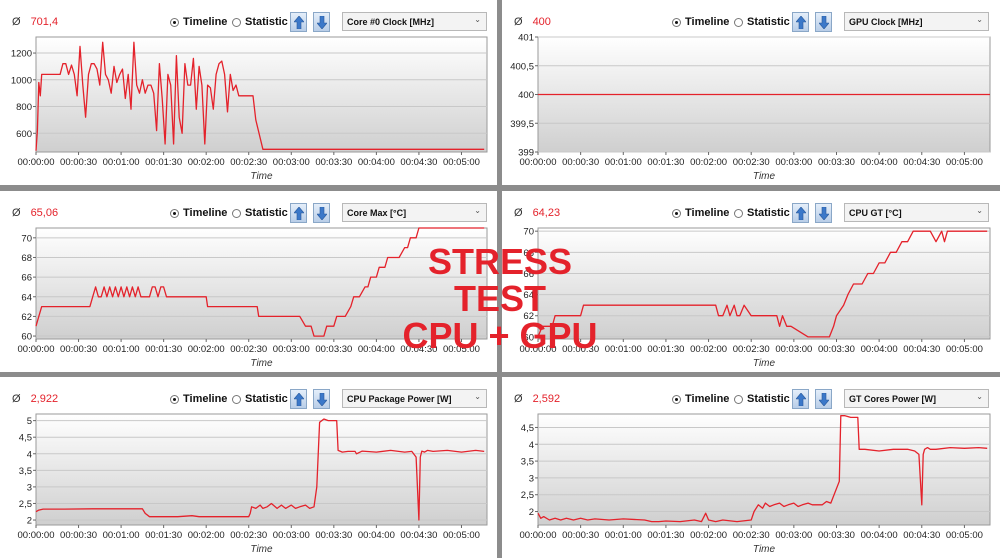 Image resolution: width=1000 pixels, height=558 pixels. What do you see at coordinates (21, 80) in the screenshot?
I see `y-tick-label: 1000` at bounding box center [21, 80].